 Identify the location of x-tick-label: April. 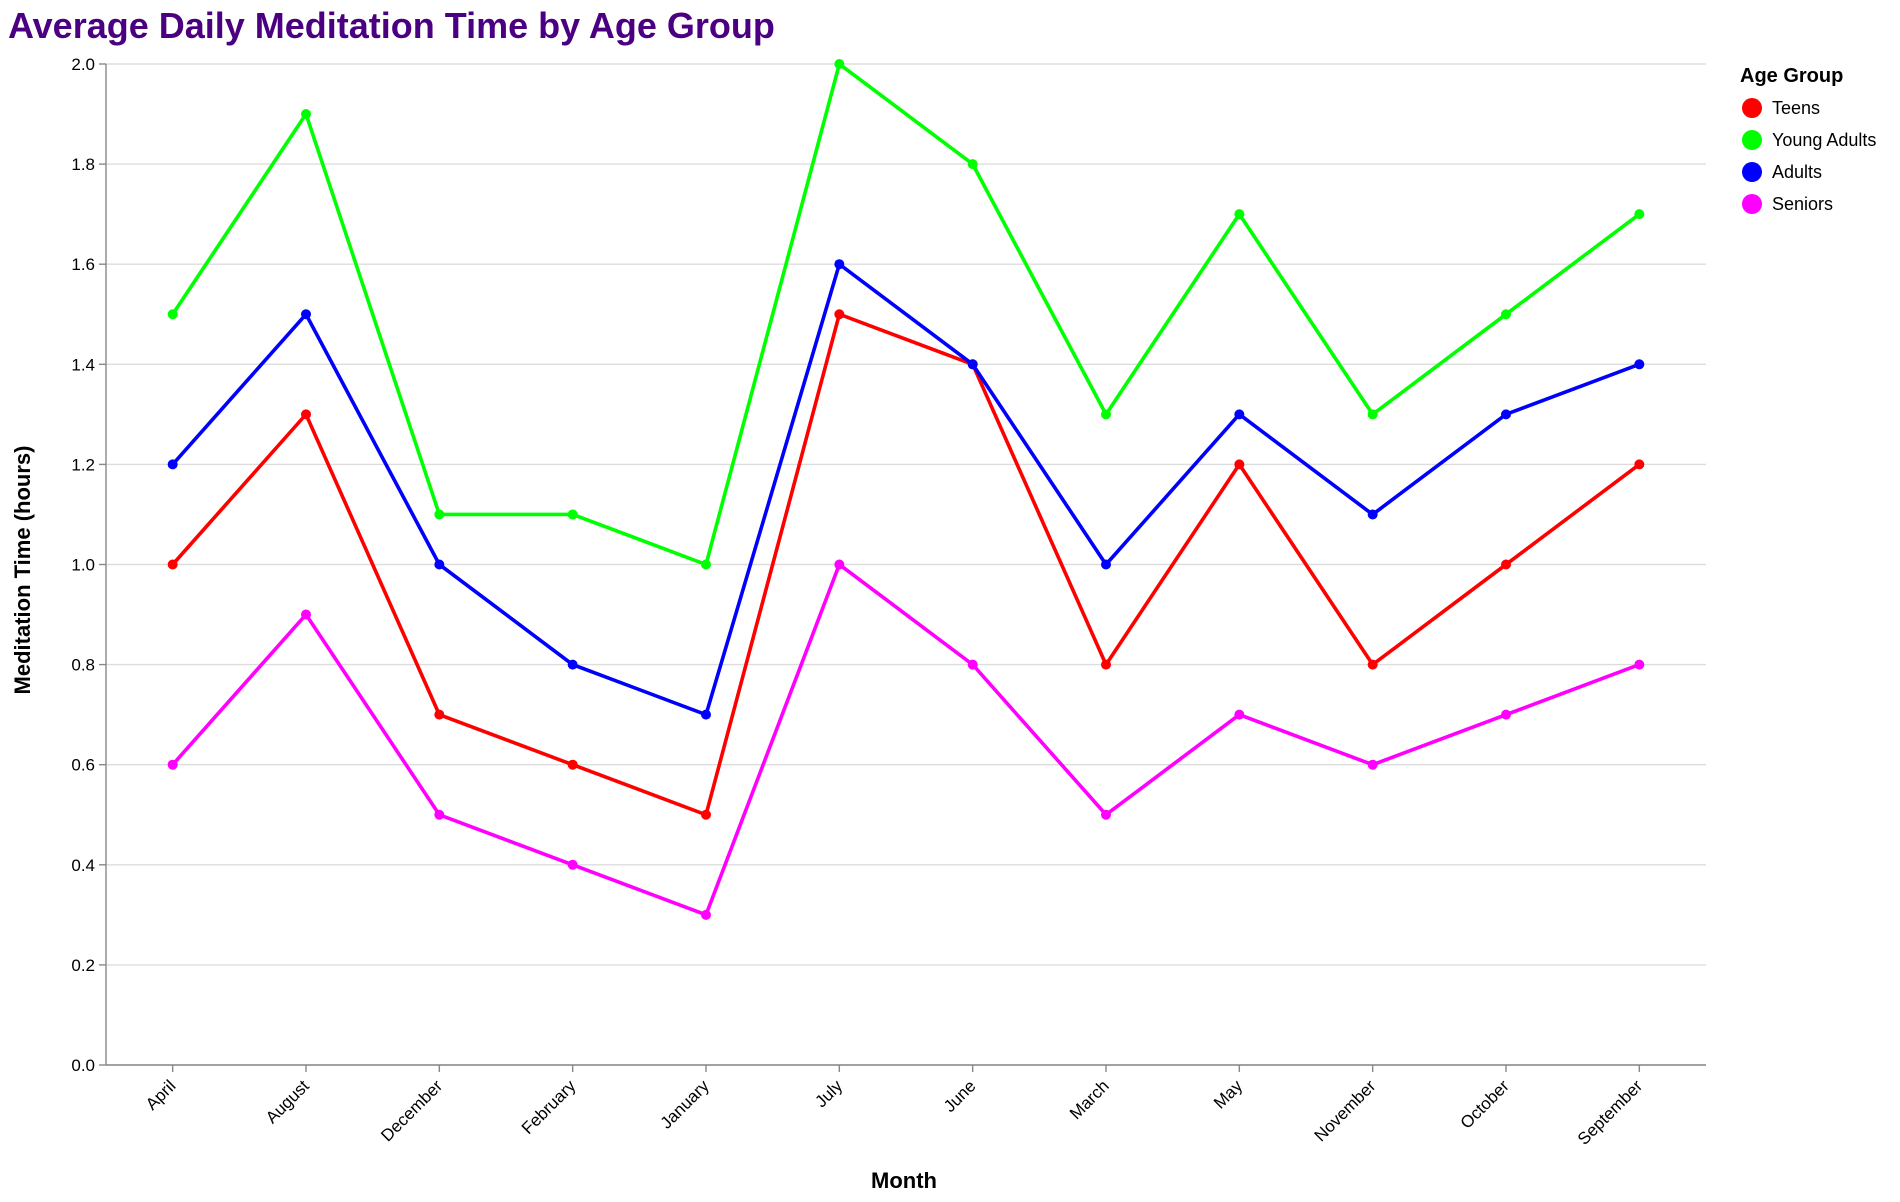
(160, 1094).